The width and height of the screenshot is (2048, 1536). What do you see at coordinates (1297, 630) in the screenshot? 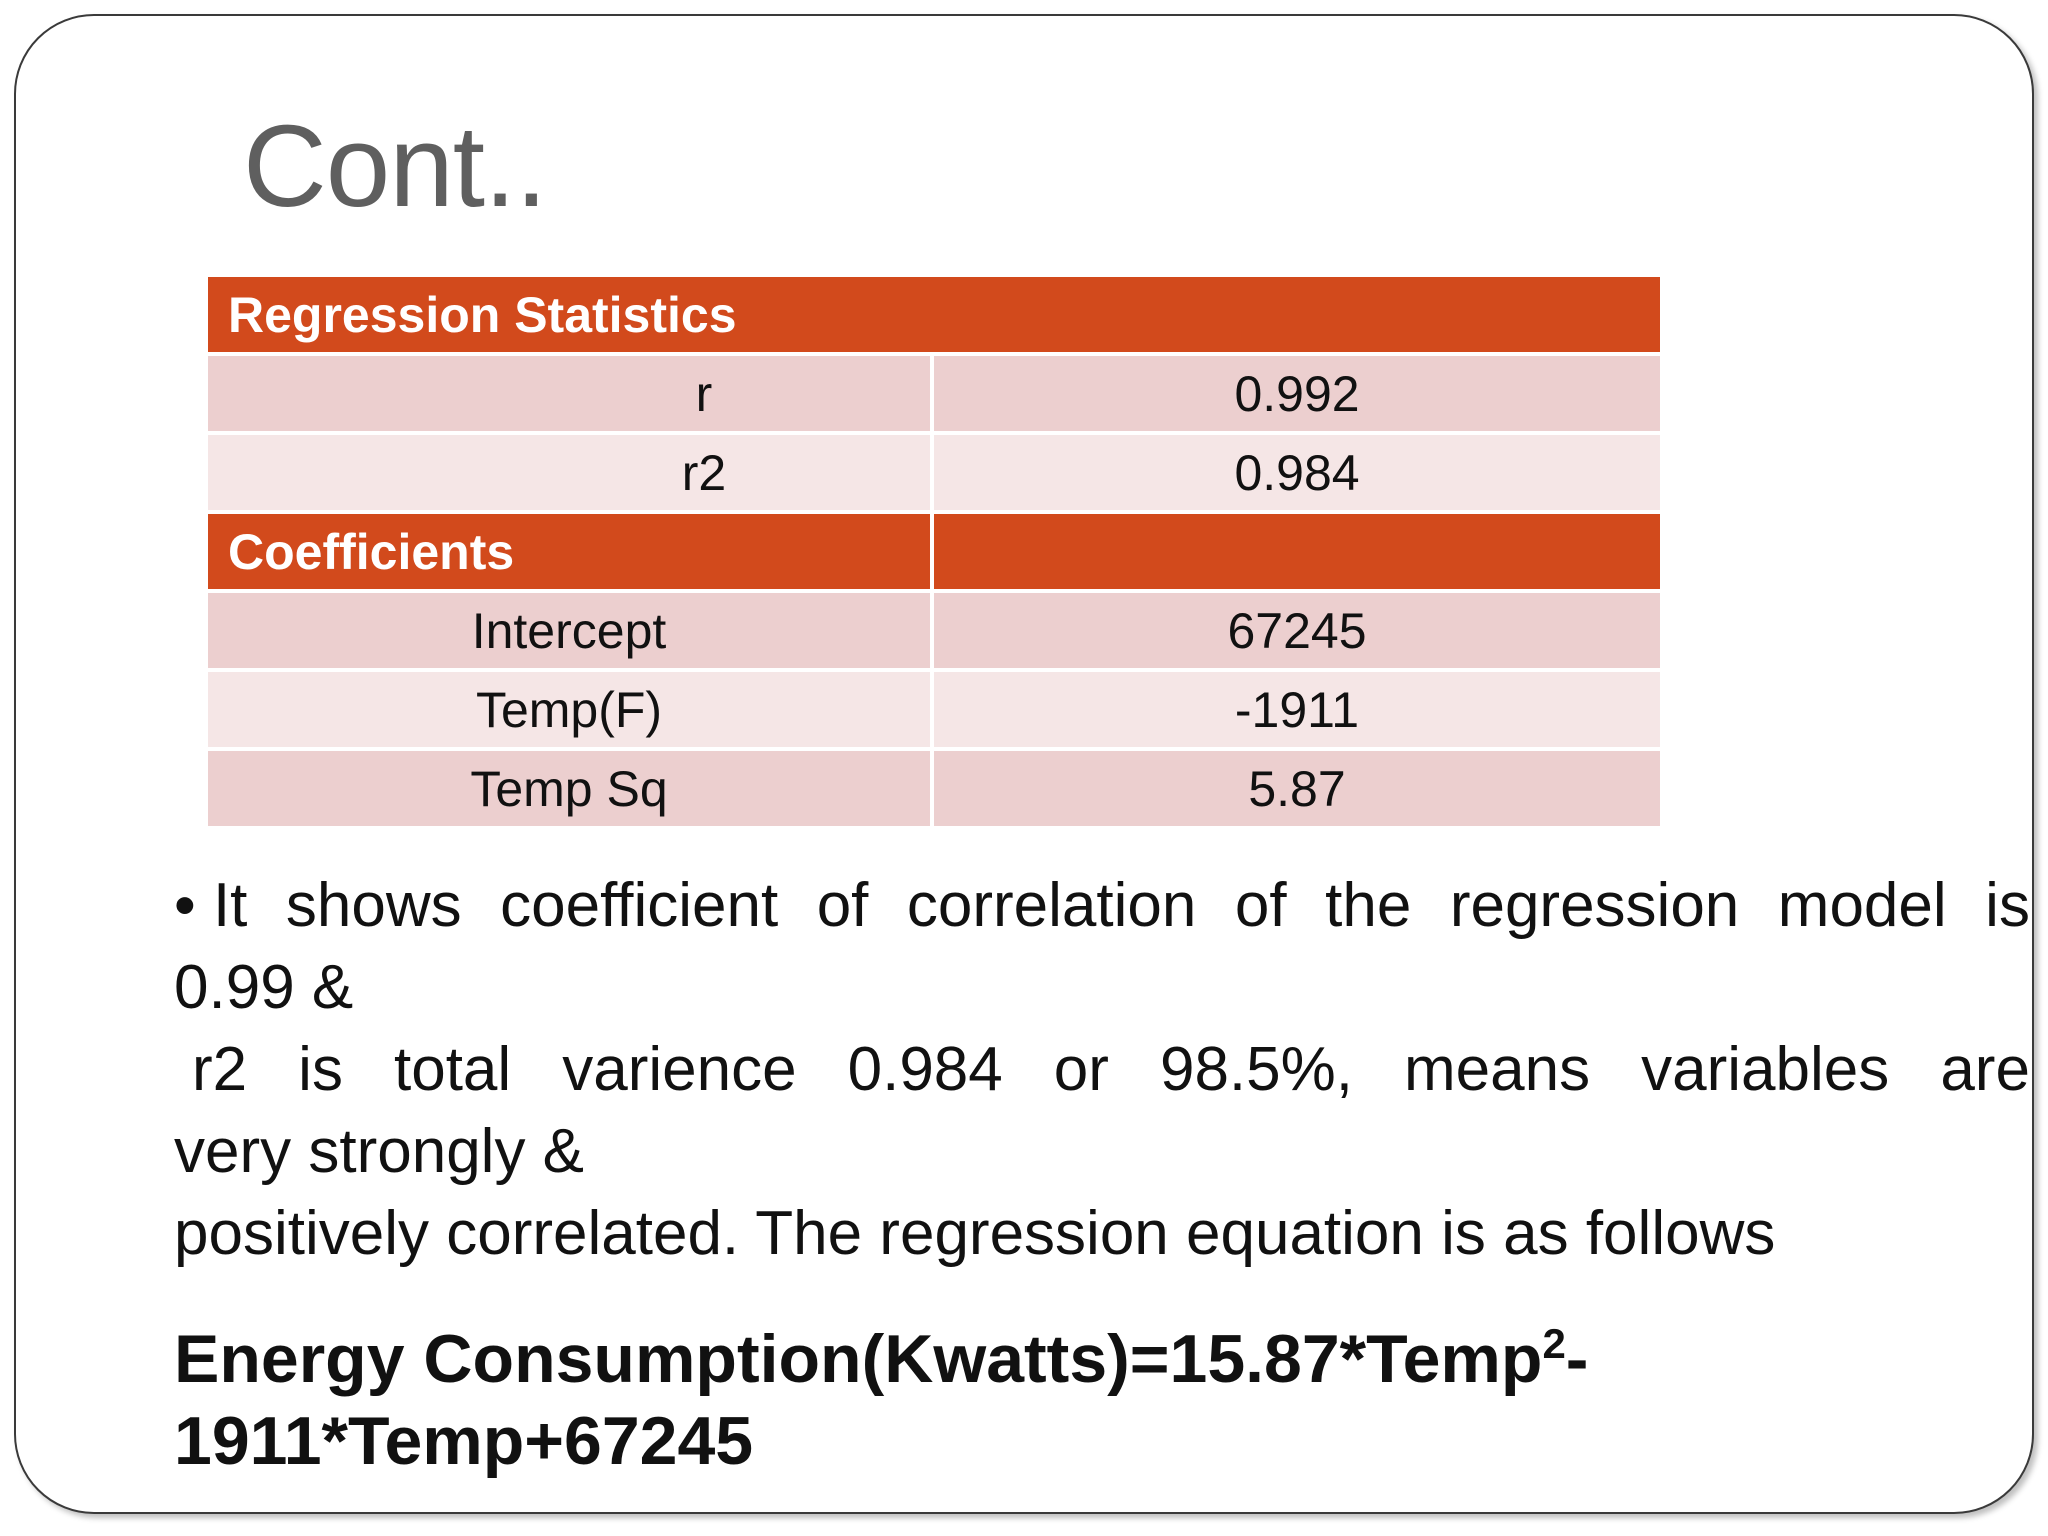
I see `row-value-intercept: 67245` at bounding box center [1297, 630].